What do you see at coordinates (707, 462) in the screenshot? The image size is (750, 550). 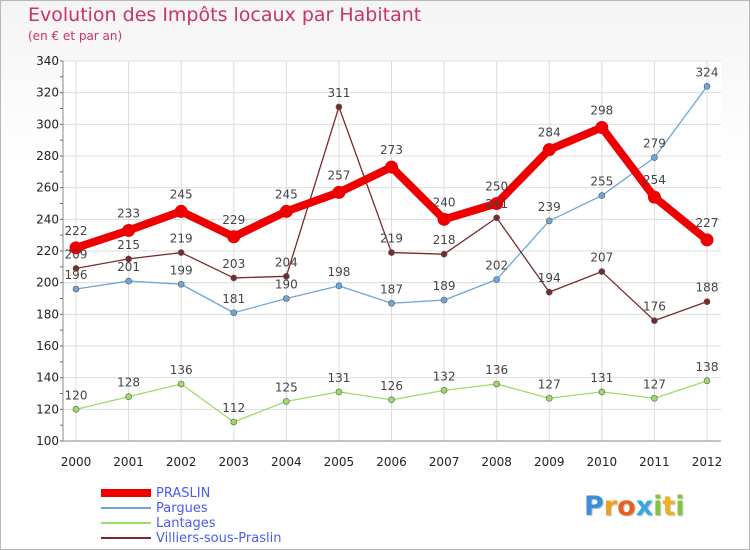 I see `x-tick-label: 2012` at bounding box center [707, 462].